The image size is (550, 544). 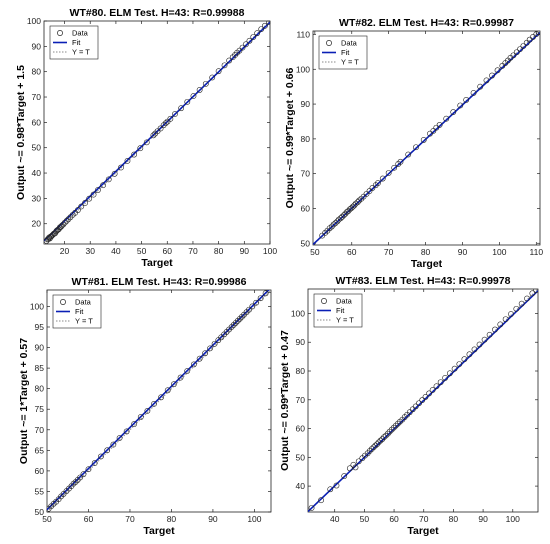 I want to click on y-tick-label: 55, so click(x=40, y=491).